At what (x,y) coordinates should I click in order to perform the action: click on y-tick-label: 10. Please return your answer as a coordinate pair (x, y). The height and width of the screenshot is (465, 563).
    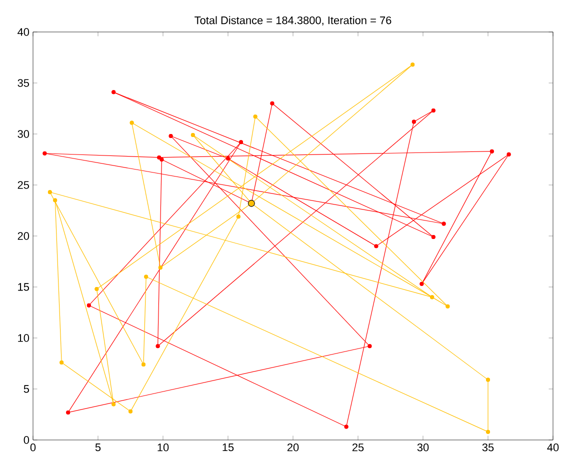
    Looking at the image, I should click on (24, 338).